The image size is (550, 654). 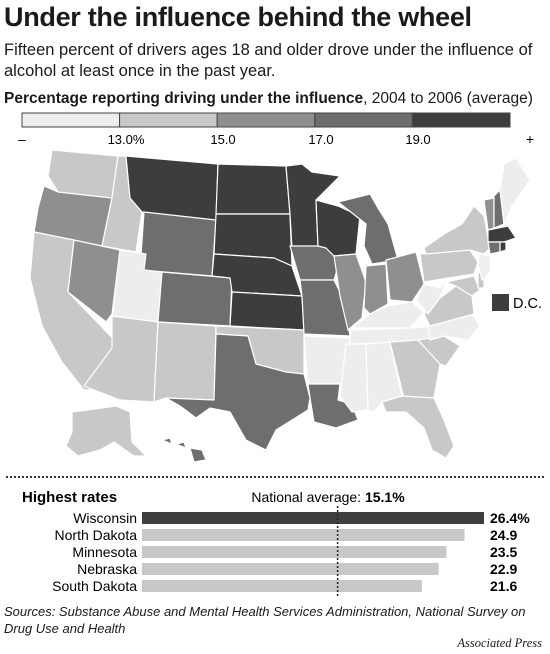 What do you see at coordinates (178, 244) in the screenshot?
I see `state-wyoming` at bounding box center [178, 244].